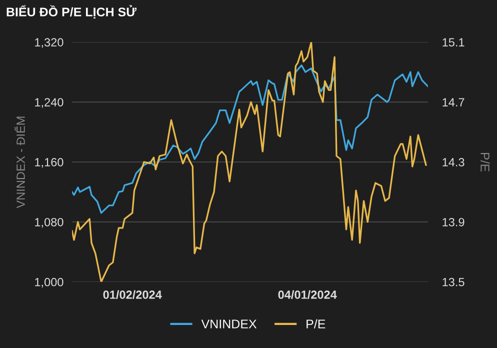  What do you see at coordinates (485, 162) in the screenshot?
I see `y2-axis-title: P/E` at bounding box center [485, 162].